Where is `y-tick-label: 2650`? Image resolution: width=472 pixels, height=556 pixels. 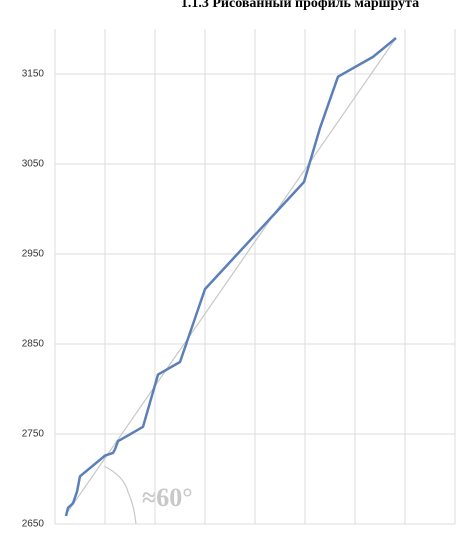
y-tick-label: 2650 is located at coordinates (33, 524).